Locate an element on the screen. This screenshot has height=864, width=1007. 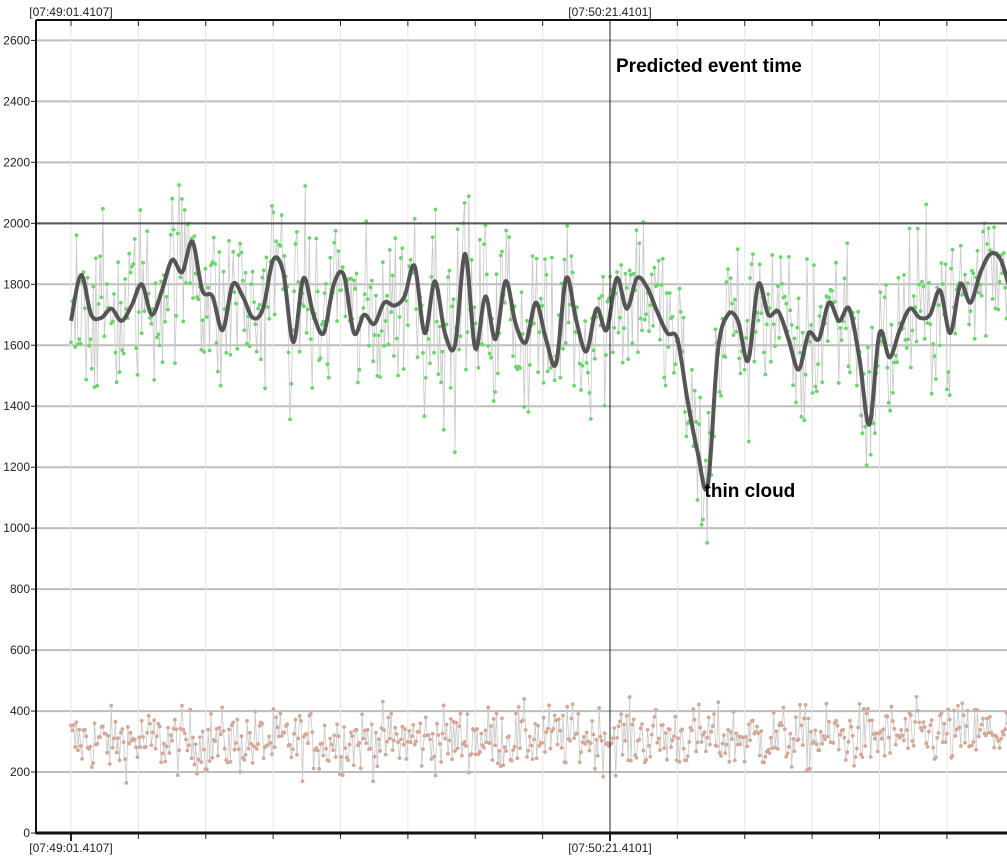
y-tick-label: 800 is located at coordinates (20, 589).